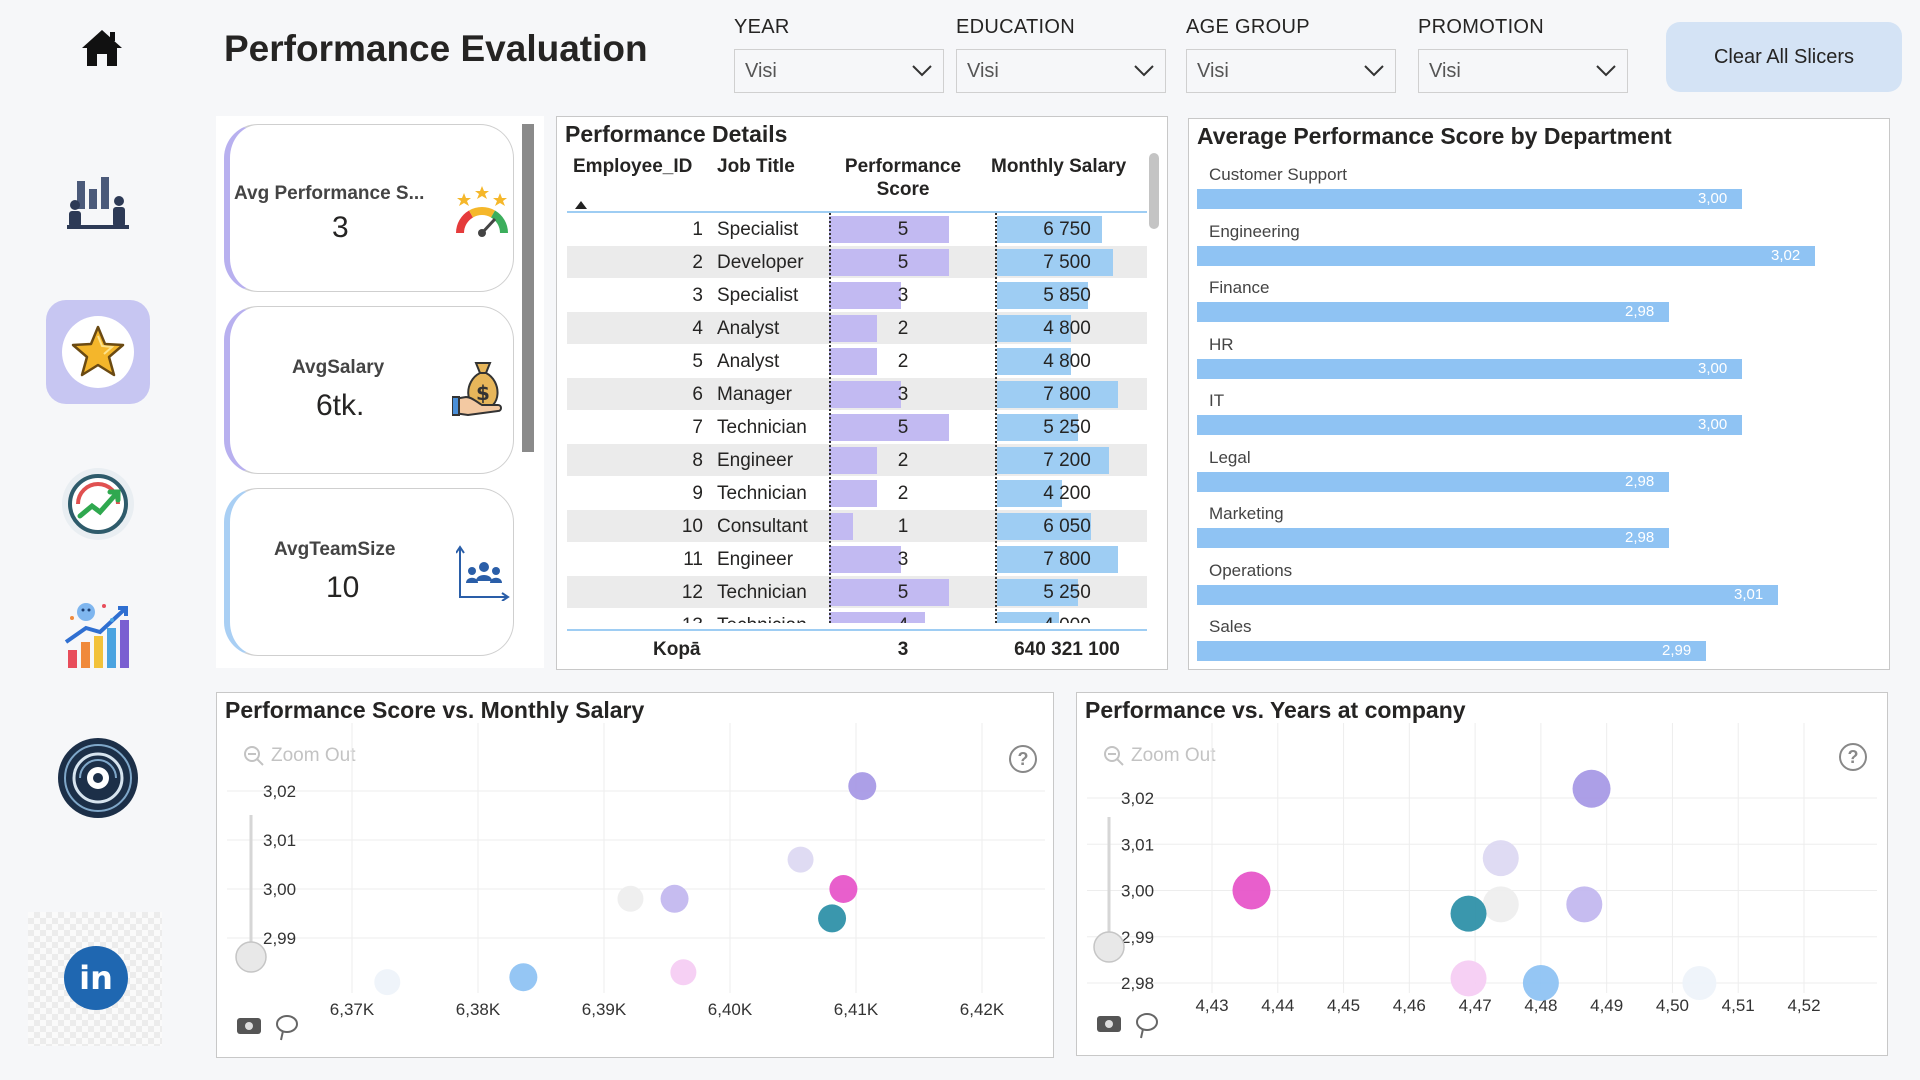 This screenshot has width=1920, height=1080. What do you see at coordinates (343, 587) in the screenshot?
I see `kpi-value: 10` at bounding box center [343, 587].